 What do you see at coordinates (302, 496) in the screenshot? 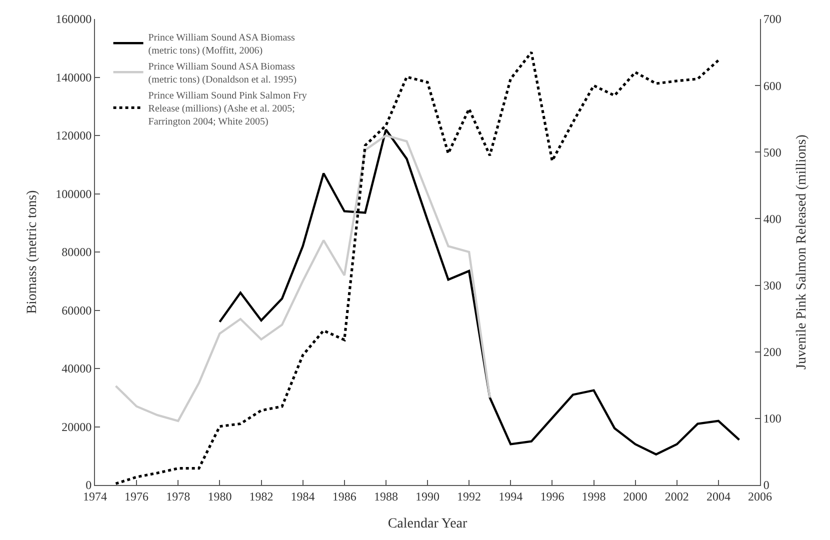
I see `x-tick-label: 1984` at bounding box center [302, 496].